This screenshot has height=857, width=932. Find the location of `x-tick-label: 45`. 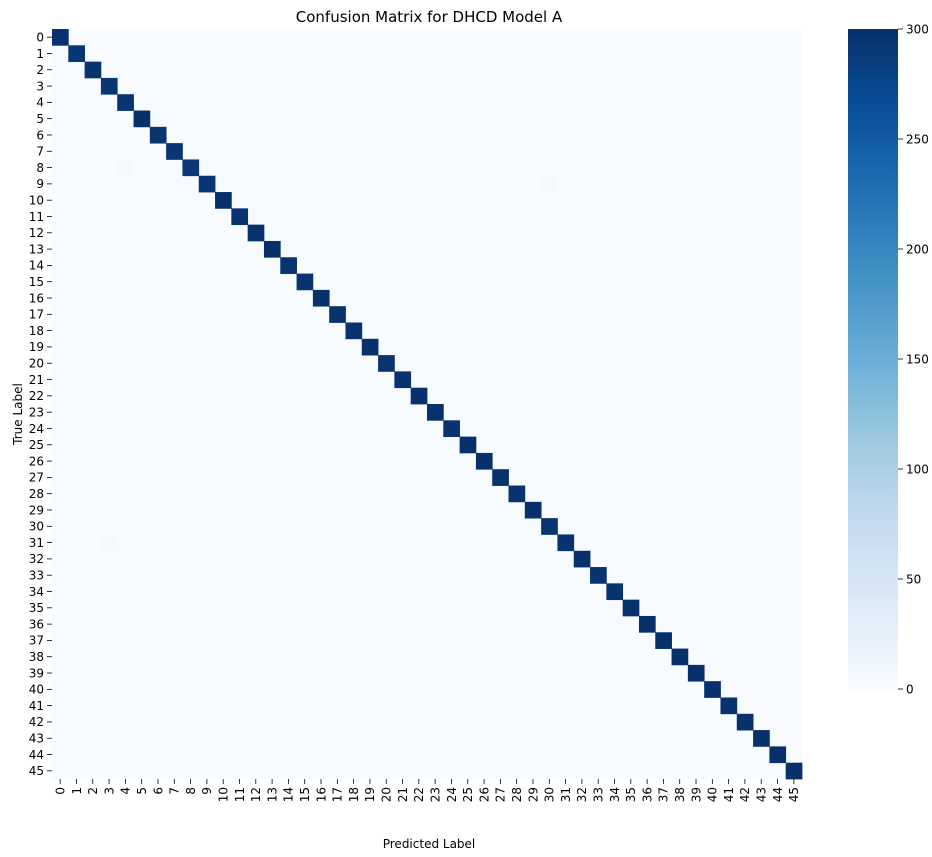

x-tick-label: 45 is located at coordinates (794, 794).